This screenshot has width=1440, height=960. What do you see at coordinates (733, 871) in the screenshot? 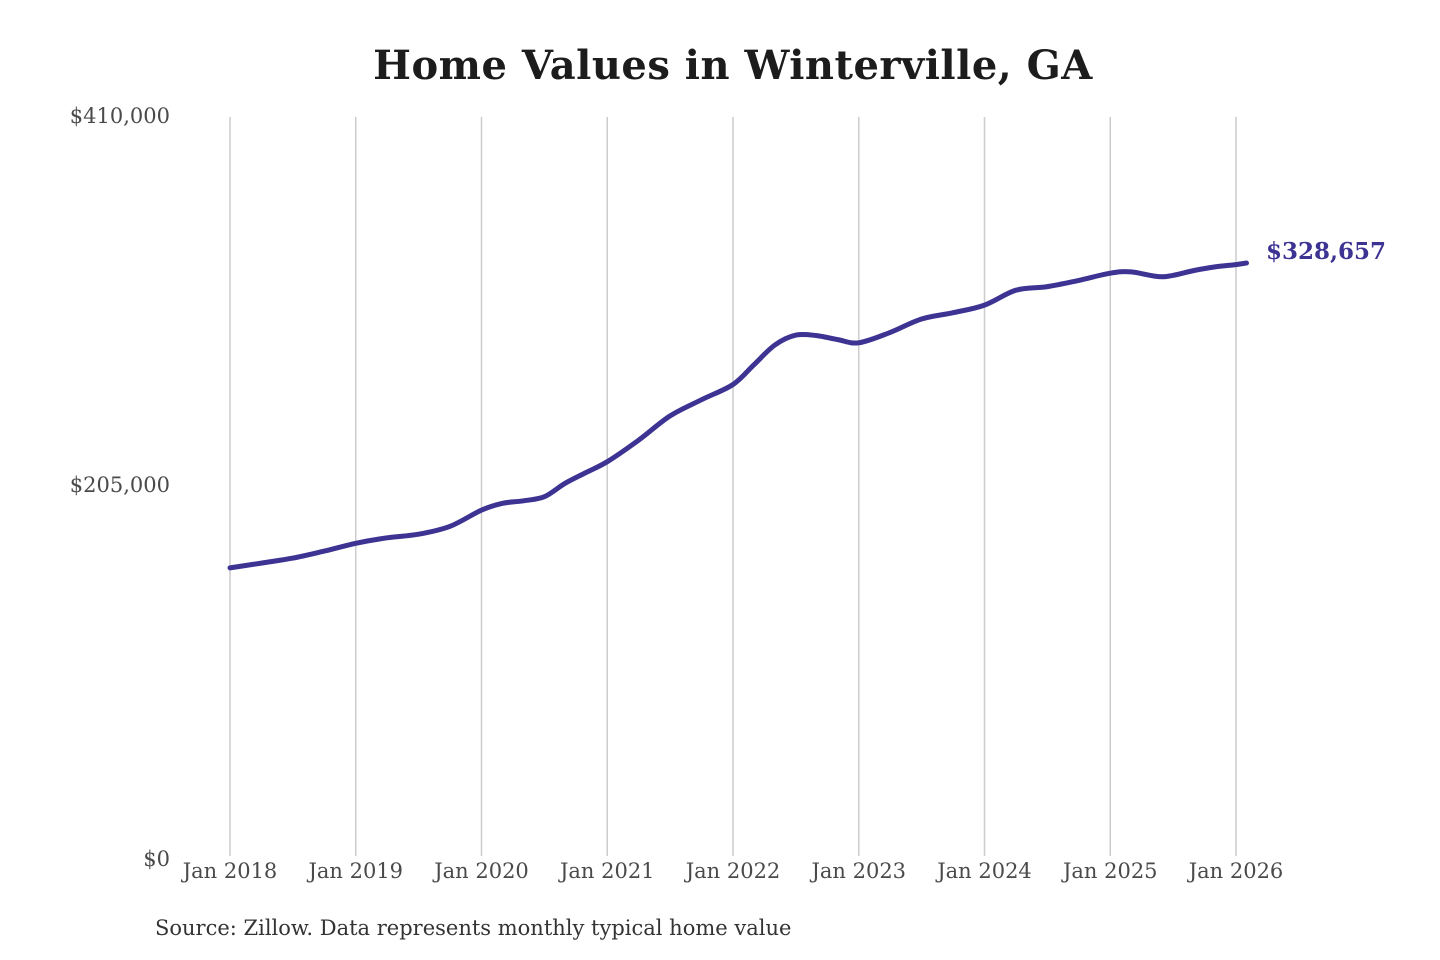
I see `x-tick-jan-2022: Jan 2022` at bounding box center [733, 871].